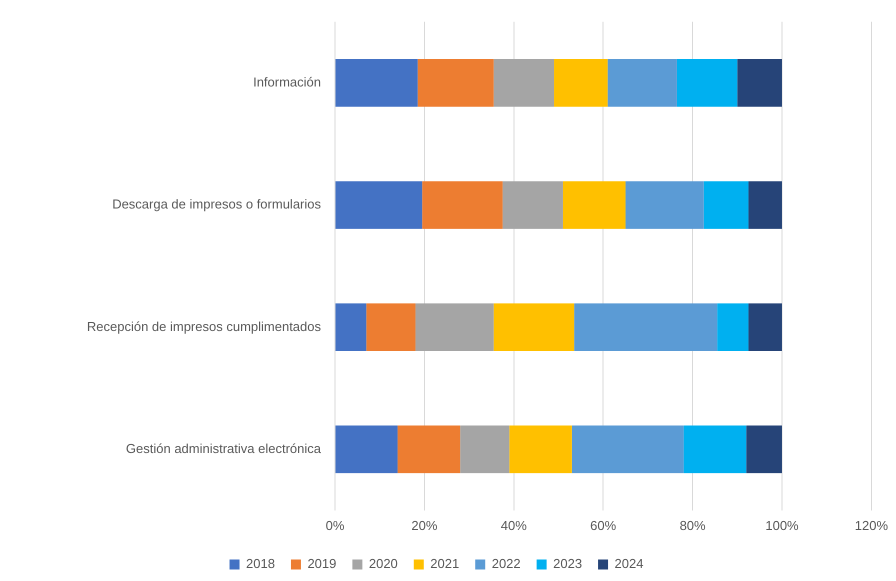 This screenshot has width=896, height=581. What do you see at coordinates (567, 564) in the screenshot?
I see `legend-label: 2023` at bounding box center [567, 564].